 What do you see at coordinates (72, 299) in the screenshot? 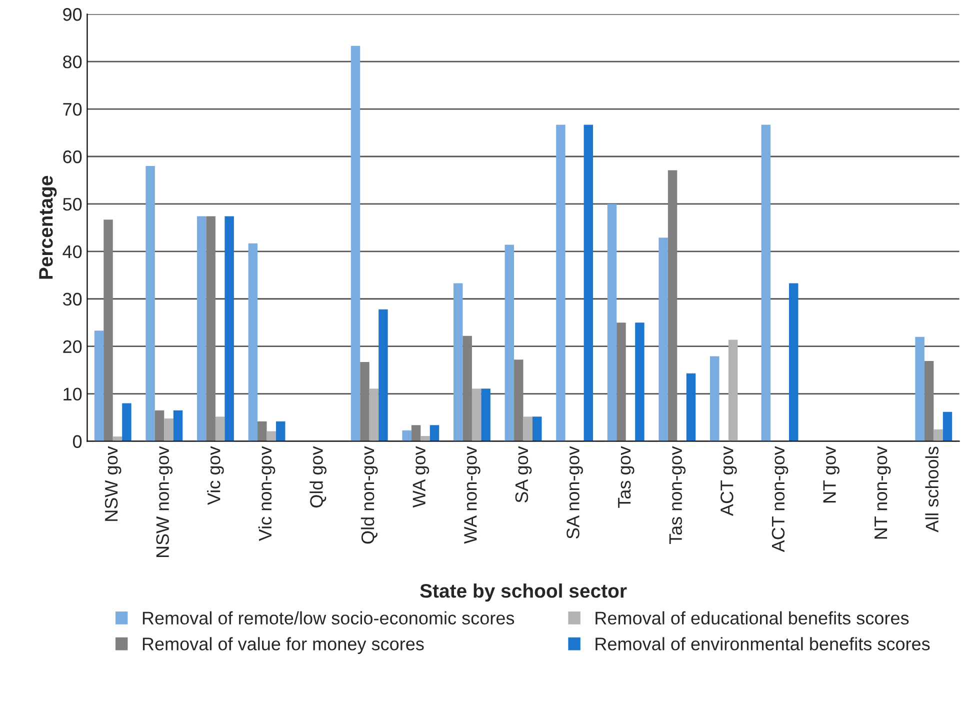
I see `y-tick-label: 30` at bounding box center [72, 299].